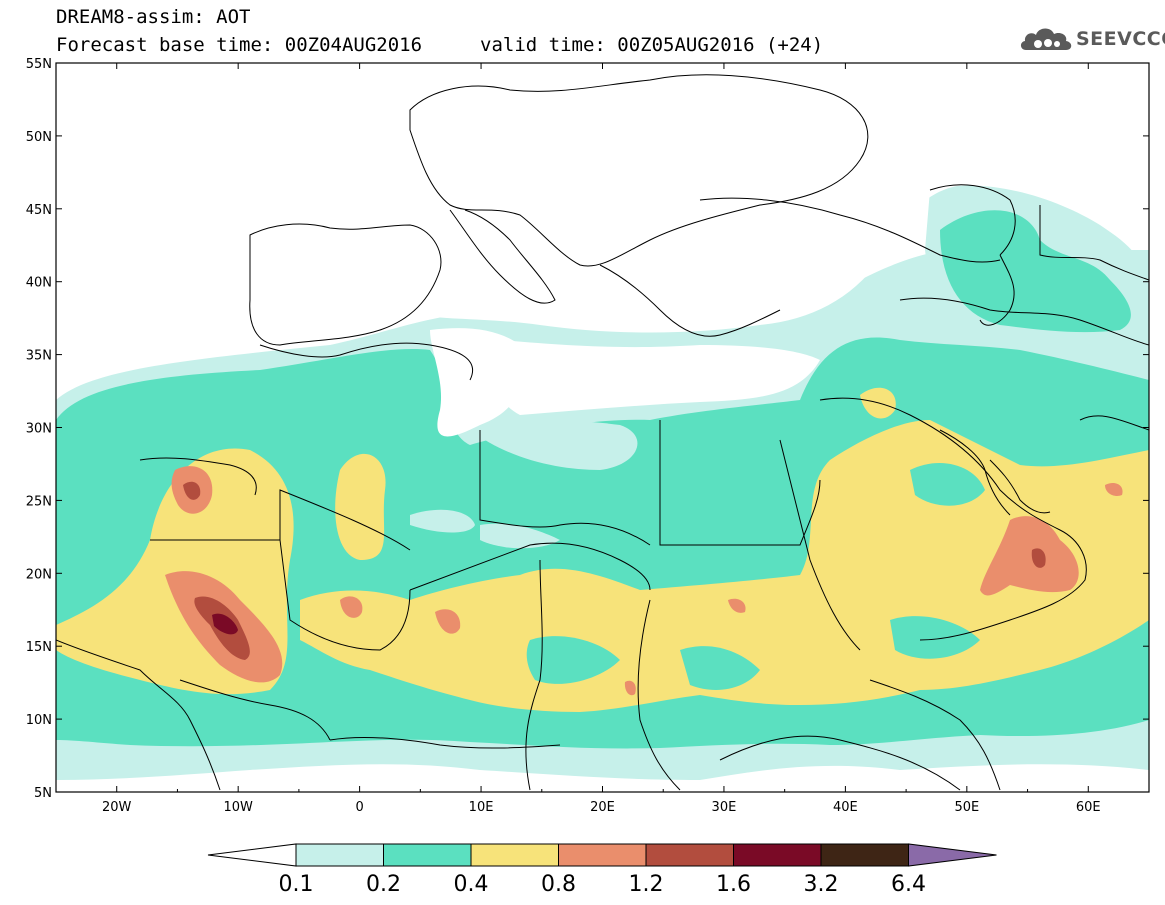  Describe the element at coordinates (39, 137) in the screenshot. I see `lat-label: 50N` at that location.